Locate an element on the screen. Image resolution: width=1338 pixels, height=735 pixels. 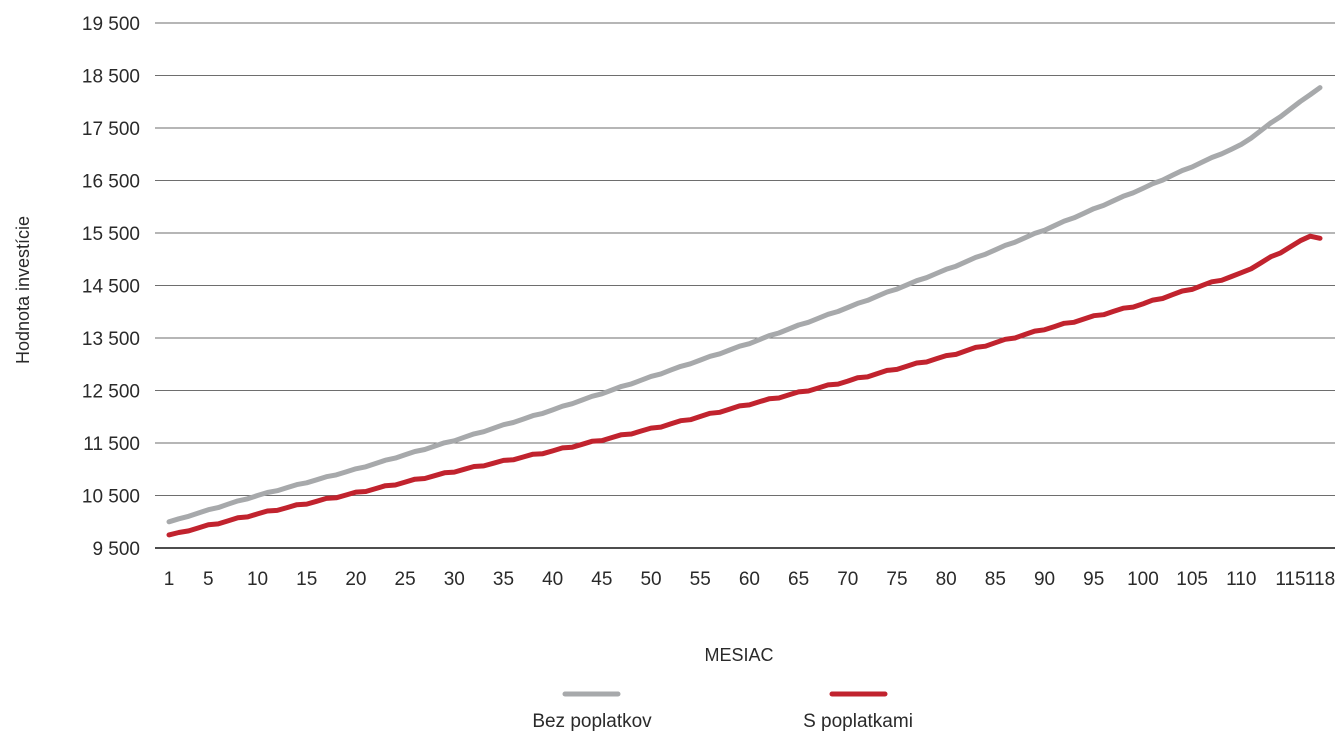
x-tick-label: 10 is located at coordinates (257, 579).